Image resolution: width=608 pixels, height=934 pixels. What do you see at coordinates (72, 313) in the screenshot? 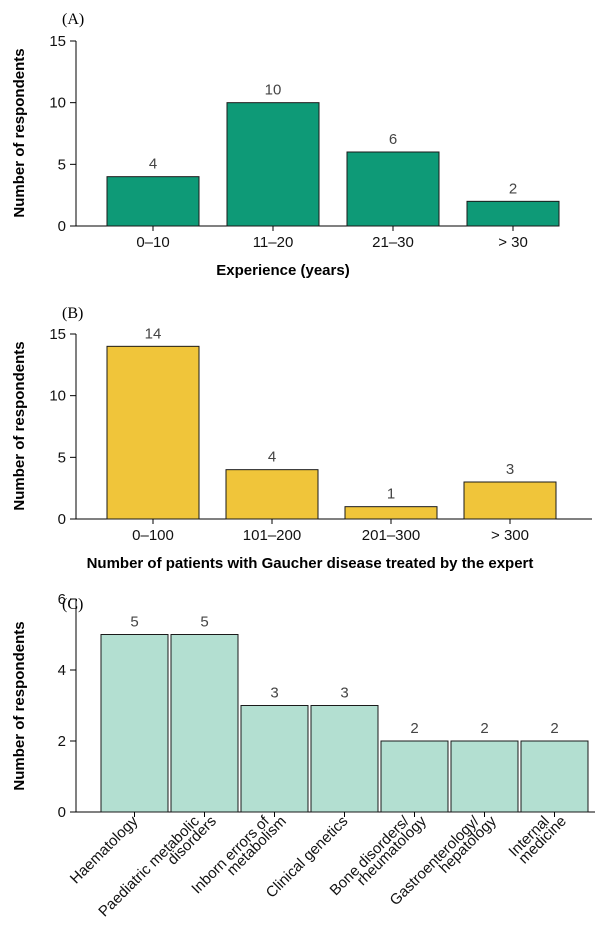
I see `panel-label-b: (B)` at bounding box center [72, 313].